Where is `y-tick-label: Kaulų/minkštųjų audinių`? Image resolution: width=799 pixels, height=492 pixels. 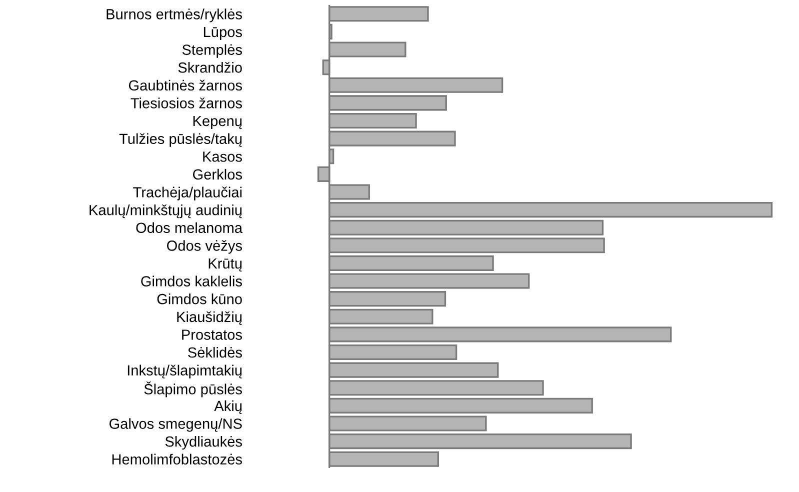
y-tick-label: Kaulų/minkštųjų audinių is located at coordinates (166, 211).